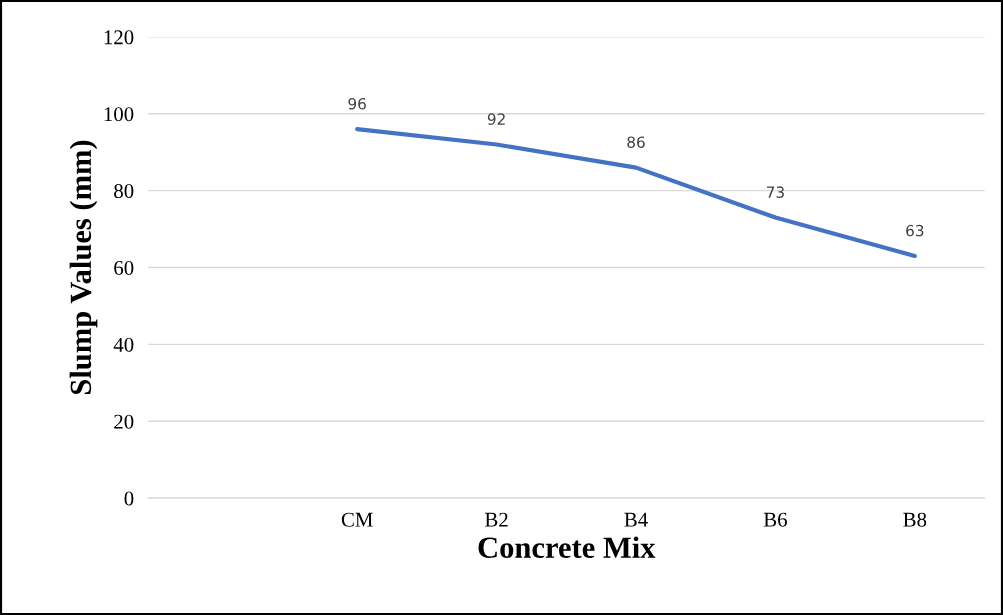 Image resolution: width=1003 pixels, height=615 pixels. Describe the element at coordinates (119, 37) in the screenshot. I see `y-tick-label: 120` at that location.